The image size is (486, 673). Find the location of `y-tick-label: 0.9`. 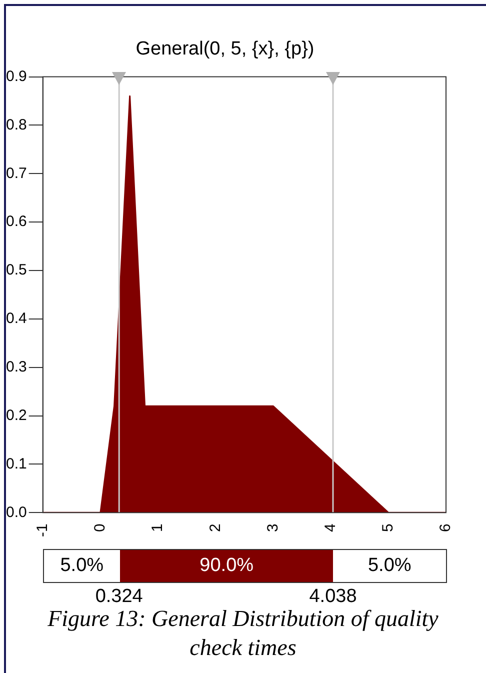

y-tick-label: 0.9 is located at coordinates (16, 76).